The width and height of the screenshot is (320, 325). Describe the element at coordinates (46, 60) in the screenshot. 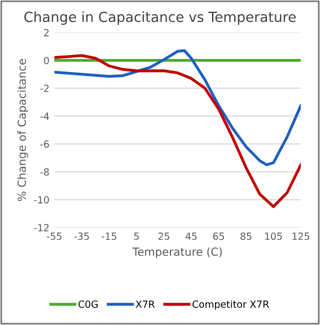

I see `y-tick-label: 0` at that location.